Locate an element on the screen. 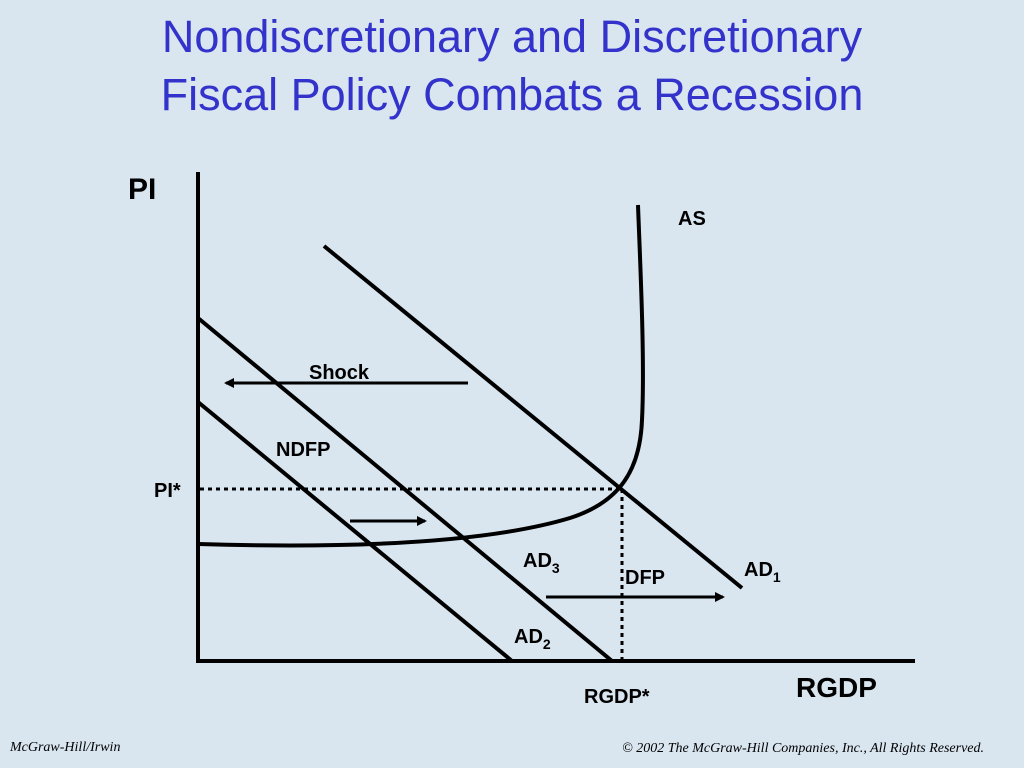 Image resolution: width=1024 pixels, height=768 pixels. ad3-subscript: 3 is located at coordinates (556, 568).